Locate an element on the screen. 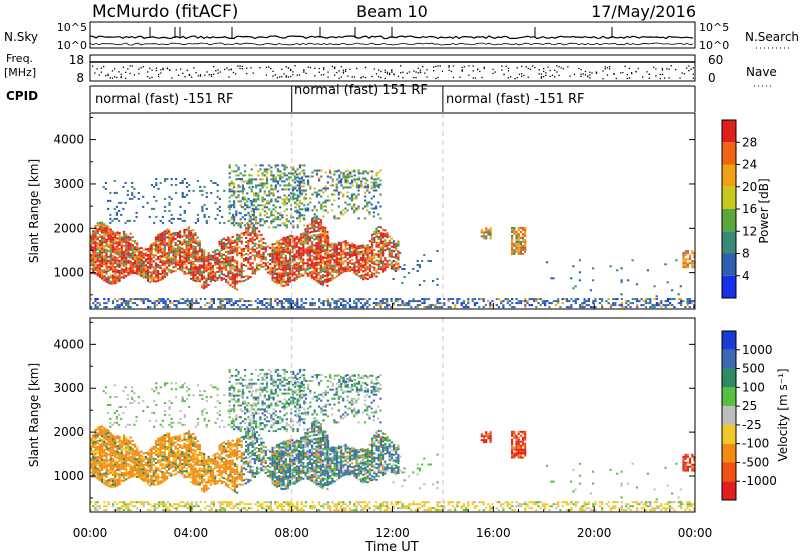 The image size is (800, 554). freq-tick-top: 18 is located at coordinates (76, 60).